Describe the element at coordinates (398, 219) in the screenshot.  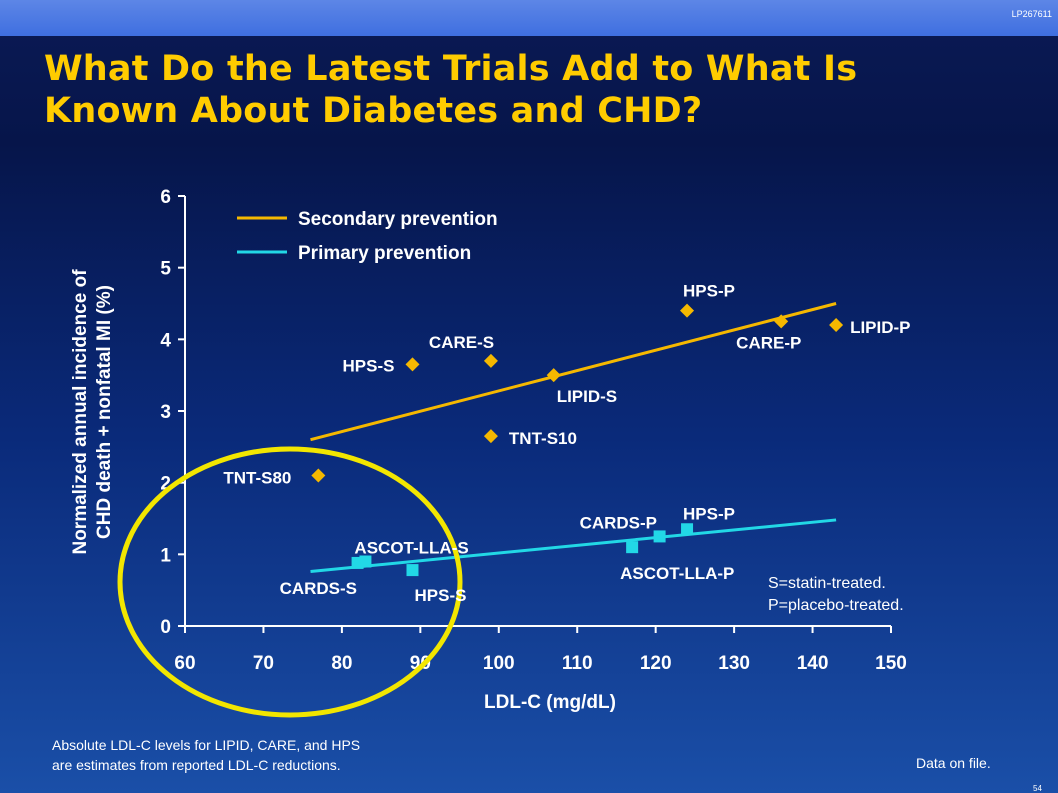
I see `legend-label-secondary: Secondary prevention` at that location.